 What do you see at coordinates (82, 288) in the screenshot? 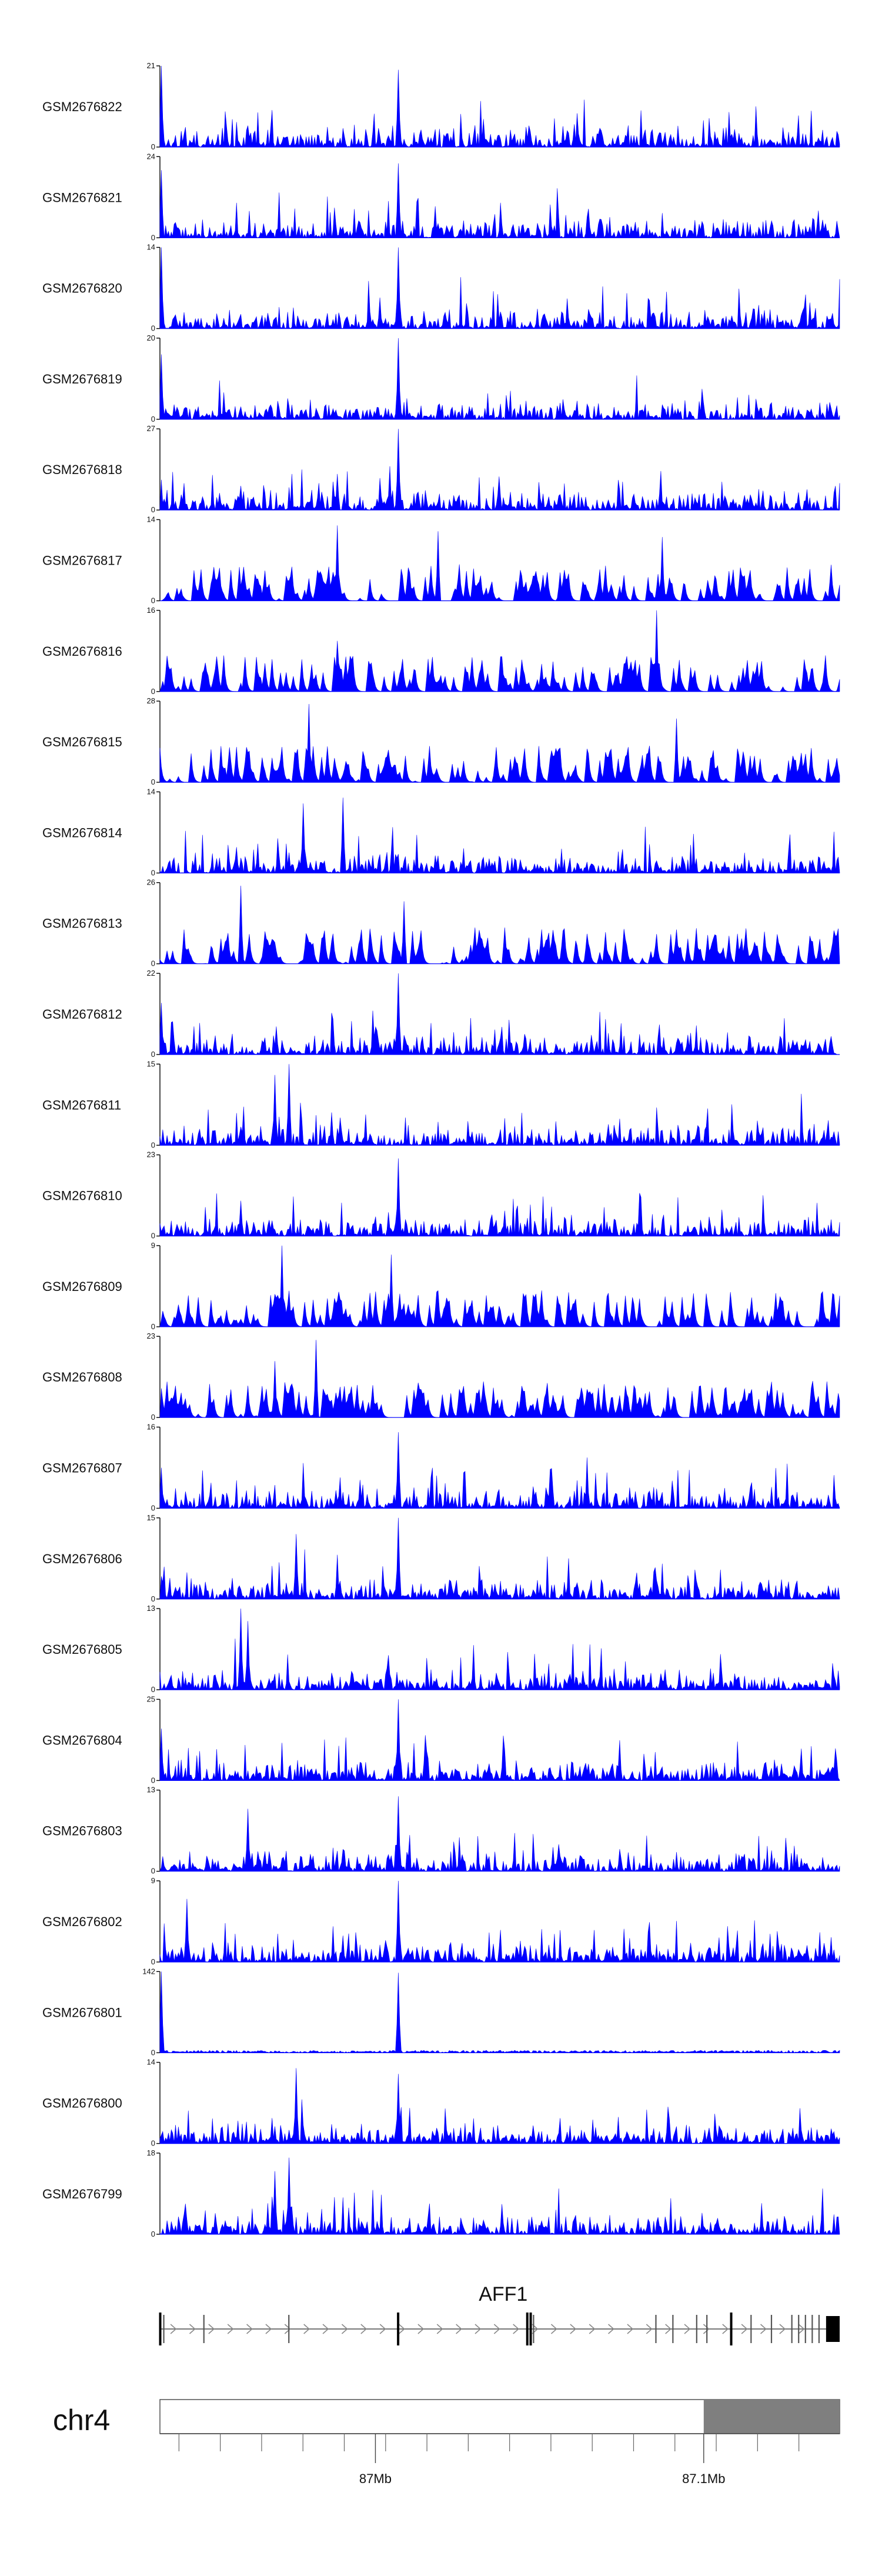
I see `track-label: GSM2676820` at bounding box center [82, 288].